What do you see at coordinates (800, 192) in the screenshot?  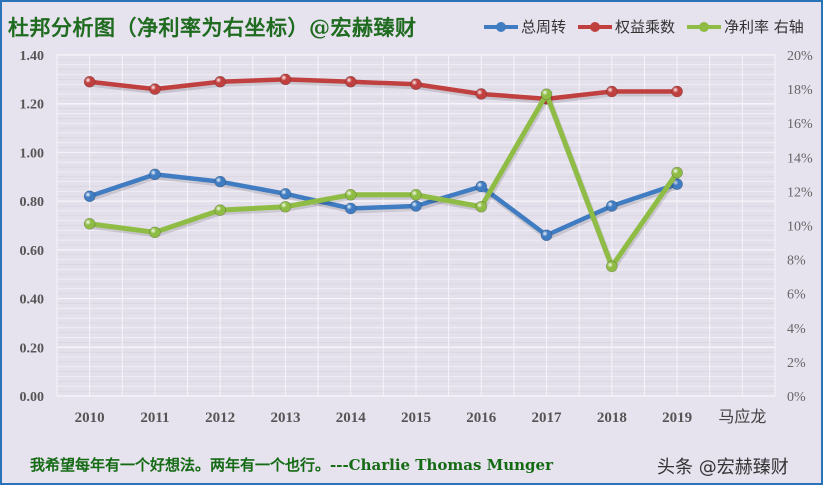 I see `y-right-tick-label: 12%` at bounding box center [800, 192].